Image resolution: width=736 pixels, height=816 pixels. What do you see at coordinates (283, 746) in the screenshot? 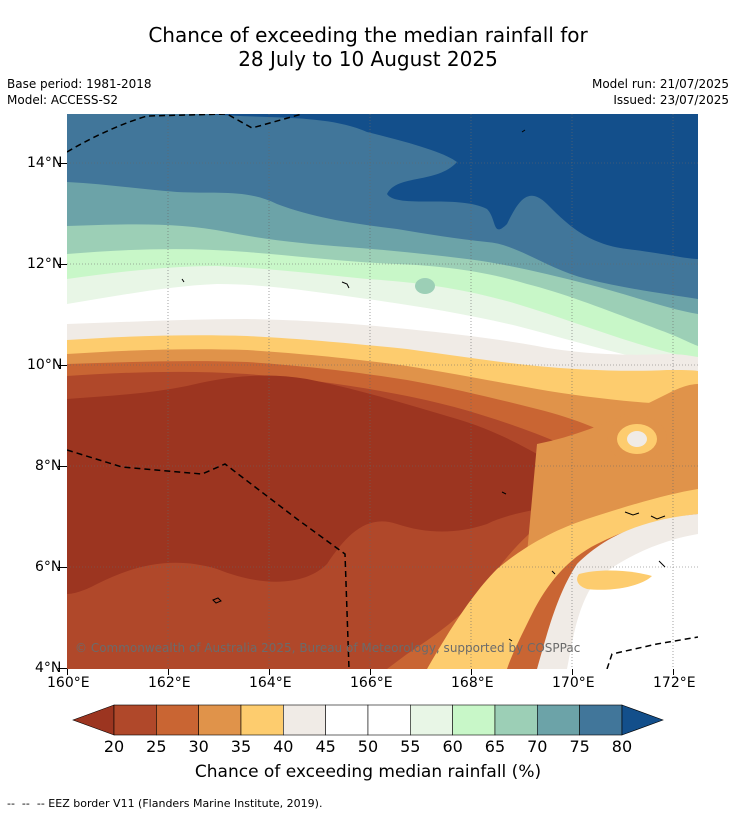
I see `colorbar-tick-label: 40` at bounding box center [283, 746].